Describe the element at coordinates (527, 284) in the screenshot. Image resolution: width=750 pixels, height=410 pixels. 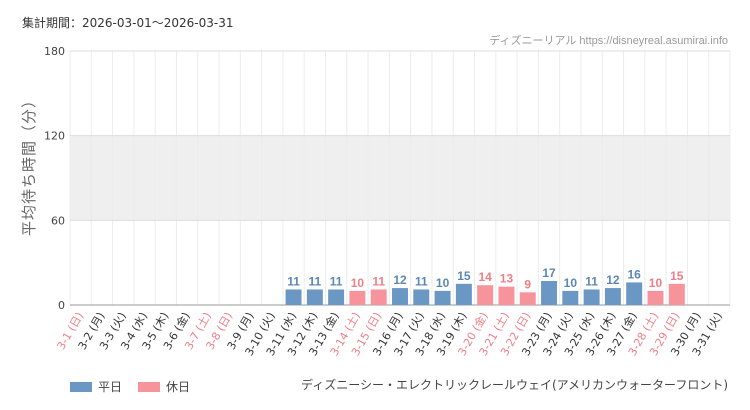
I see `data-label: 9` at that location.